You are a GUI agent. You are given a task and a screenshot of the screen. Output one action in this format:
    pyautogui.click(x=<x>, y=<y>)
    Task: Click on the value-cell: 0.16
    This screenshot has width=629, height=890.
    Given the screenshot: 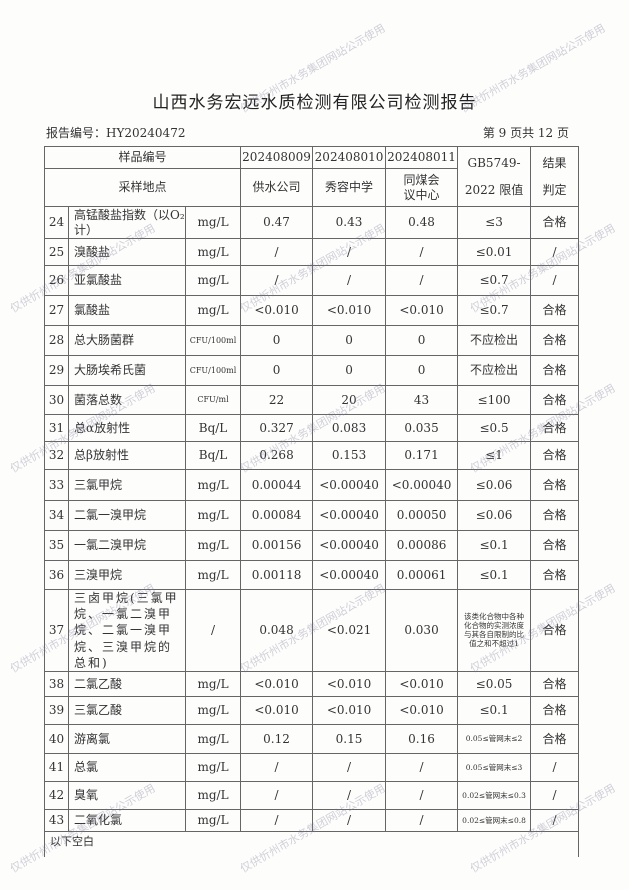 What is the action you would take?
    pyautogui.click(x=422, y=738)
    